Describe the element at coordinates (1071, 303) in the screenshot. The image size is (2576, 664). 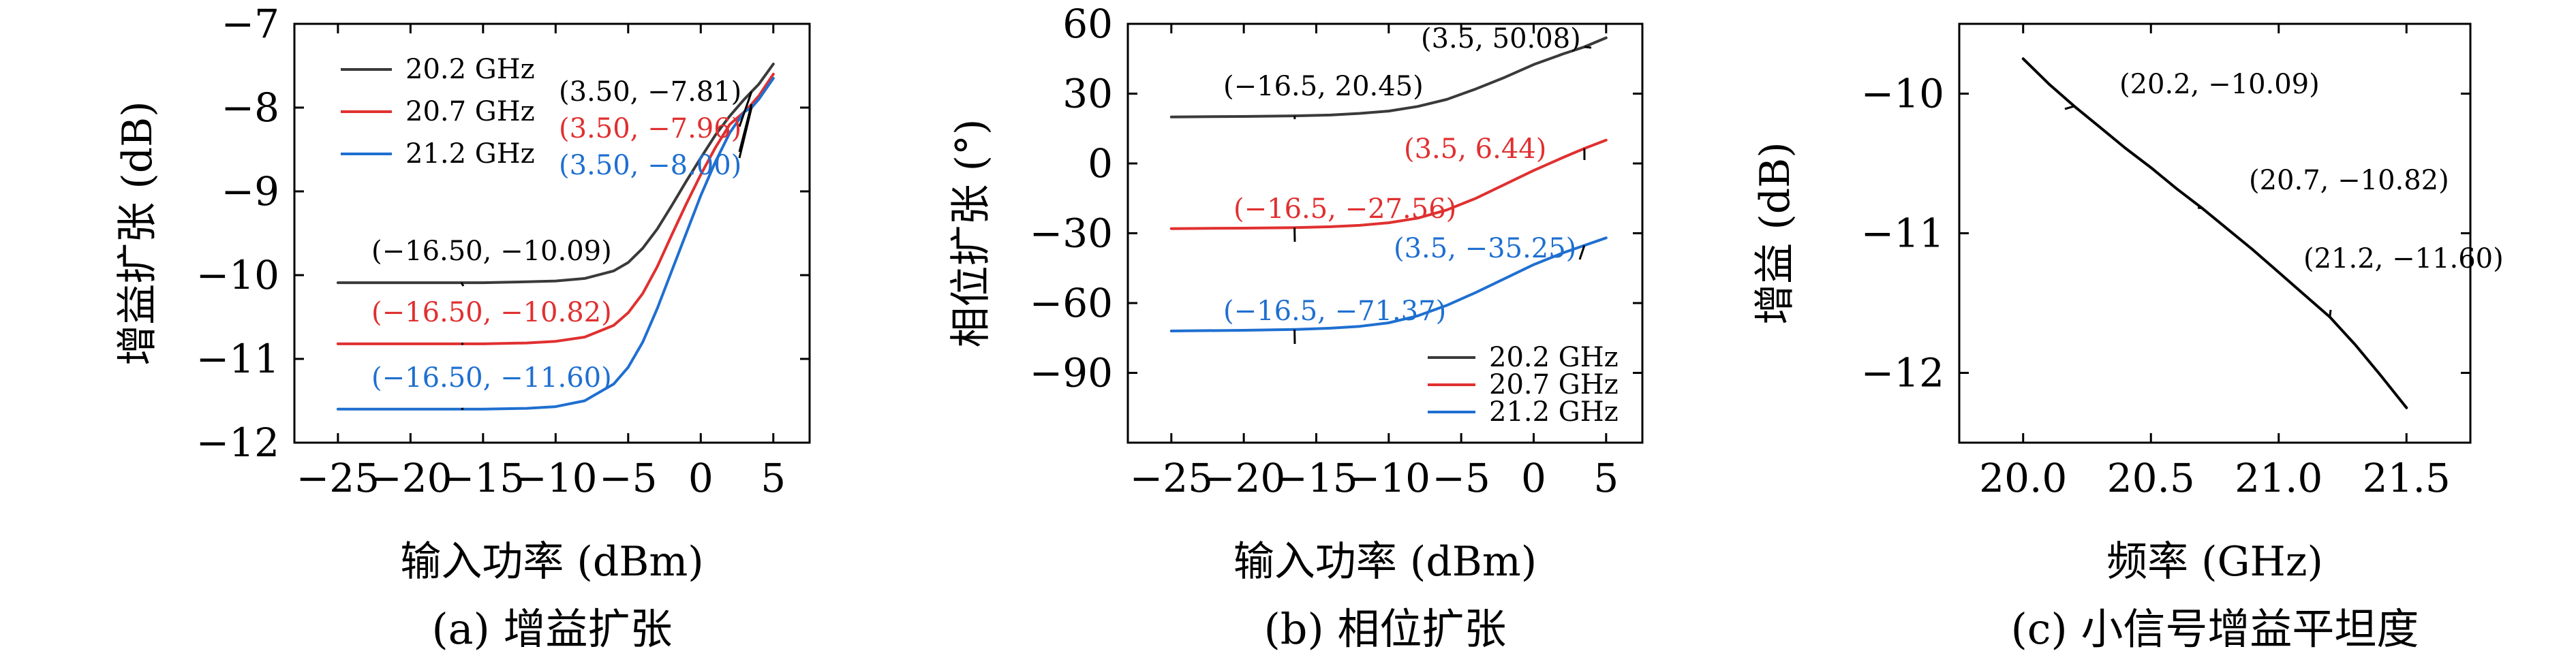
I see `y-tick-label: −60` at that location.